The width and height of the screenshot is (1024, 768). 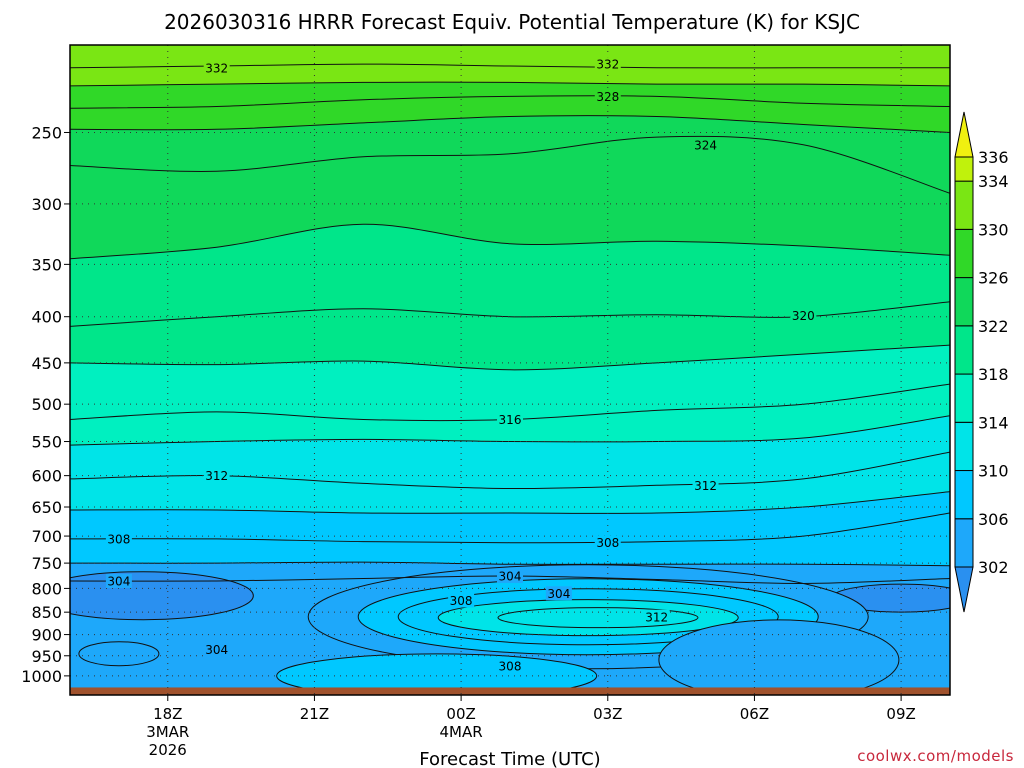 I want to click on colorbar-tick-336: 336, so click(x=993, y=157).